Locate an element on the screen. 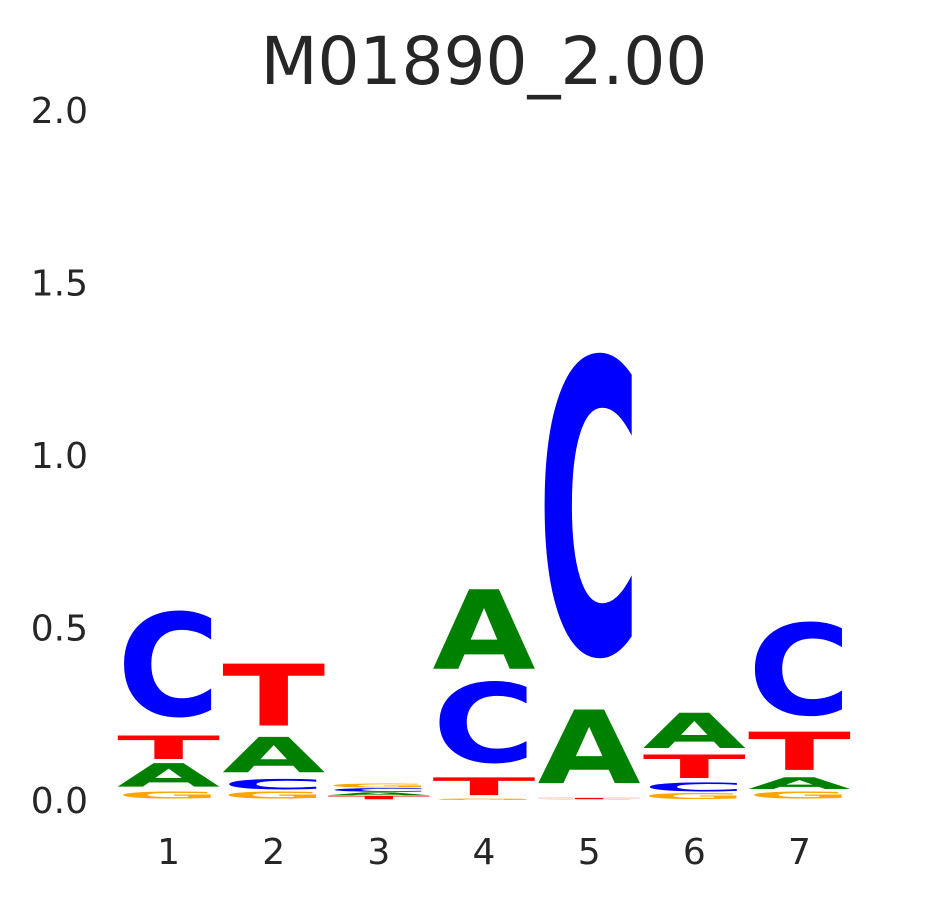 The height and width of the screenshot is (900, 945). chart-title: M01890_2.00 is located at coordinates (484, 61).